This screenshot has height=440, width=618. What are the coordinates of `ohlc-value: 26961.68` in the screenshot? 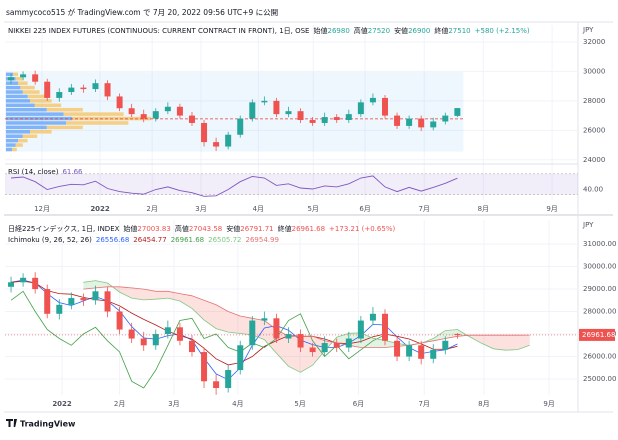 It's located at (308, 229).